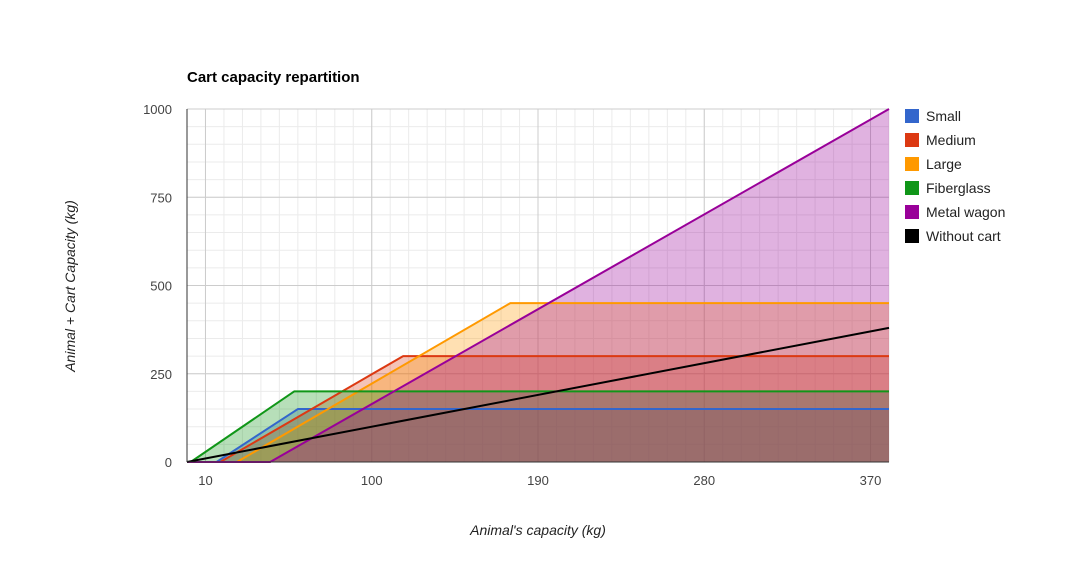 This screenshot has height=572, width=1076. What do you see at coordinates (205, 480) in the screenshot?
I see `x-tick-label: 10` at bounding box center [205, 480].